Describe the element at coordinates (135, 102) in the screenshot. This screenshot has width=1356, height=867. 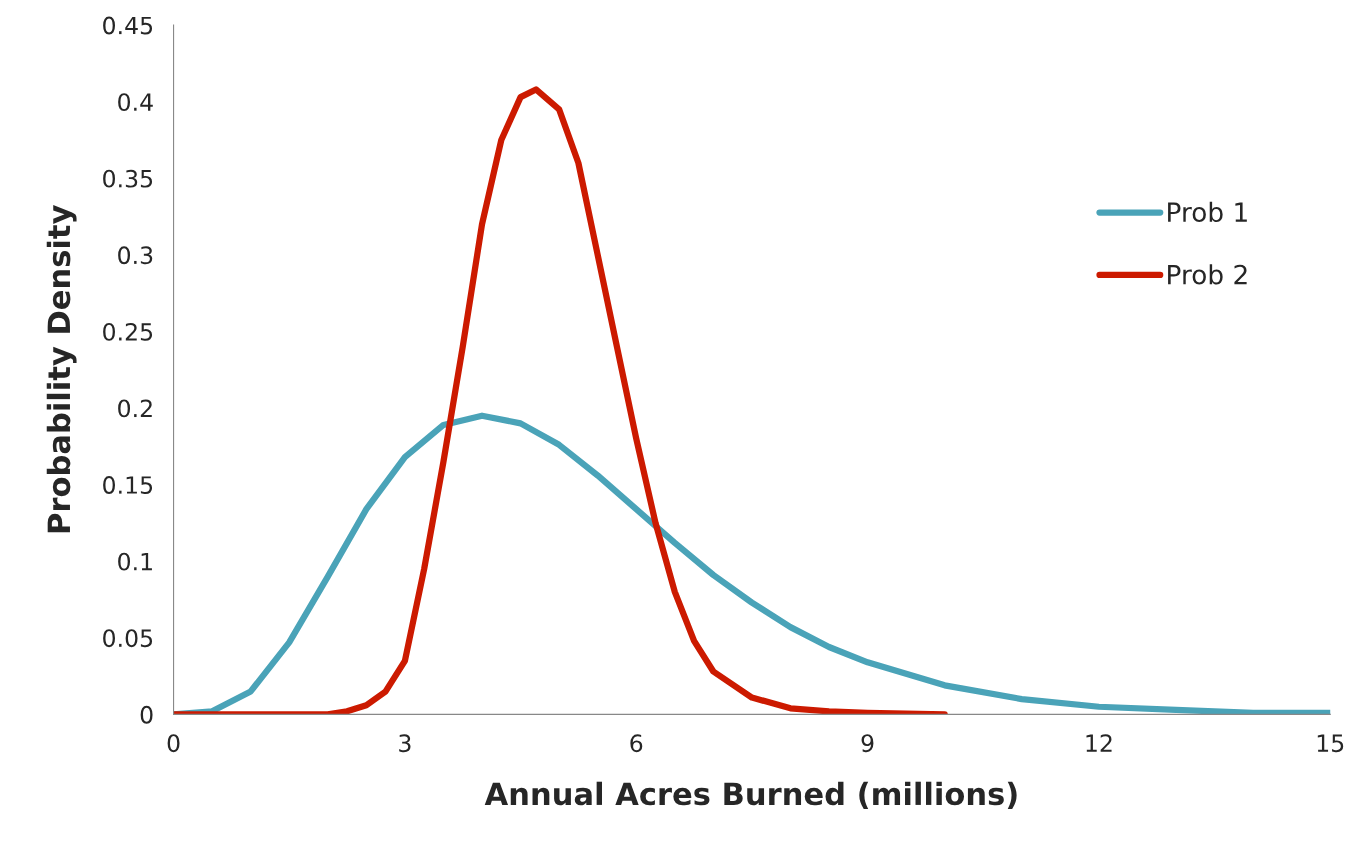
I see `y-tick-label: 0.4` at that location.